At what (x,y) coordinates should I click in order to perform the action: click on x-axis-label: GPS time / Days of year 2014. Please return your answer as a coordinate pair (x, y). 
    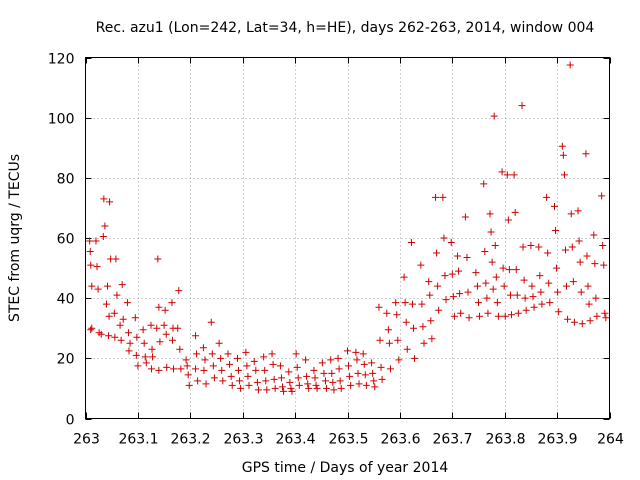
    Looking at the image, I should click on (345, 468).